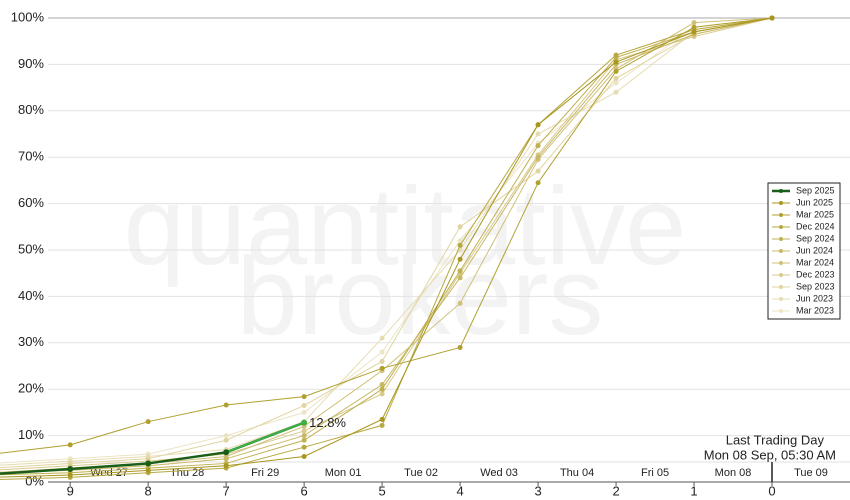 The width and height of the screenshot is (850, 500). What do you see at coordinates (31, 295) in the screenshot?
I see `y-tick-label: 40%` at bounding box center [31, 295].